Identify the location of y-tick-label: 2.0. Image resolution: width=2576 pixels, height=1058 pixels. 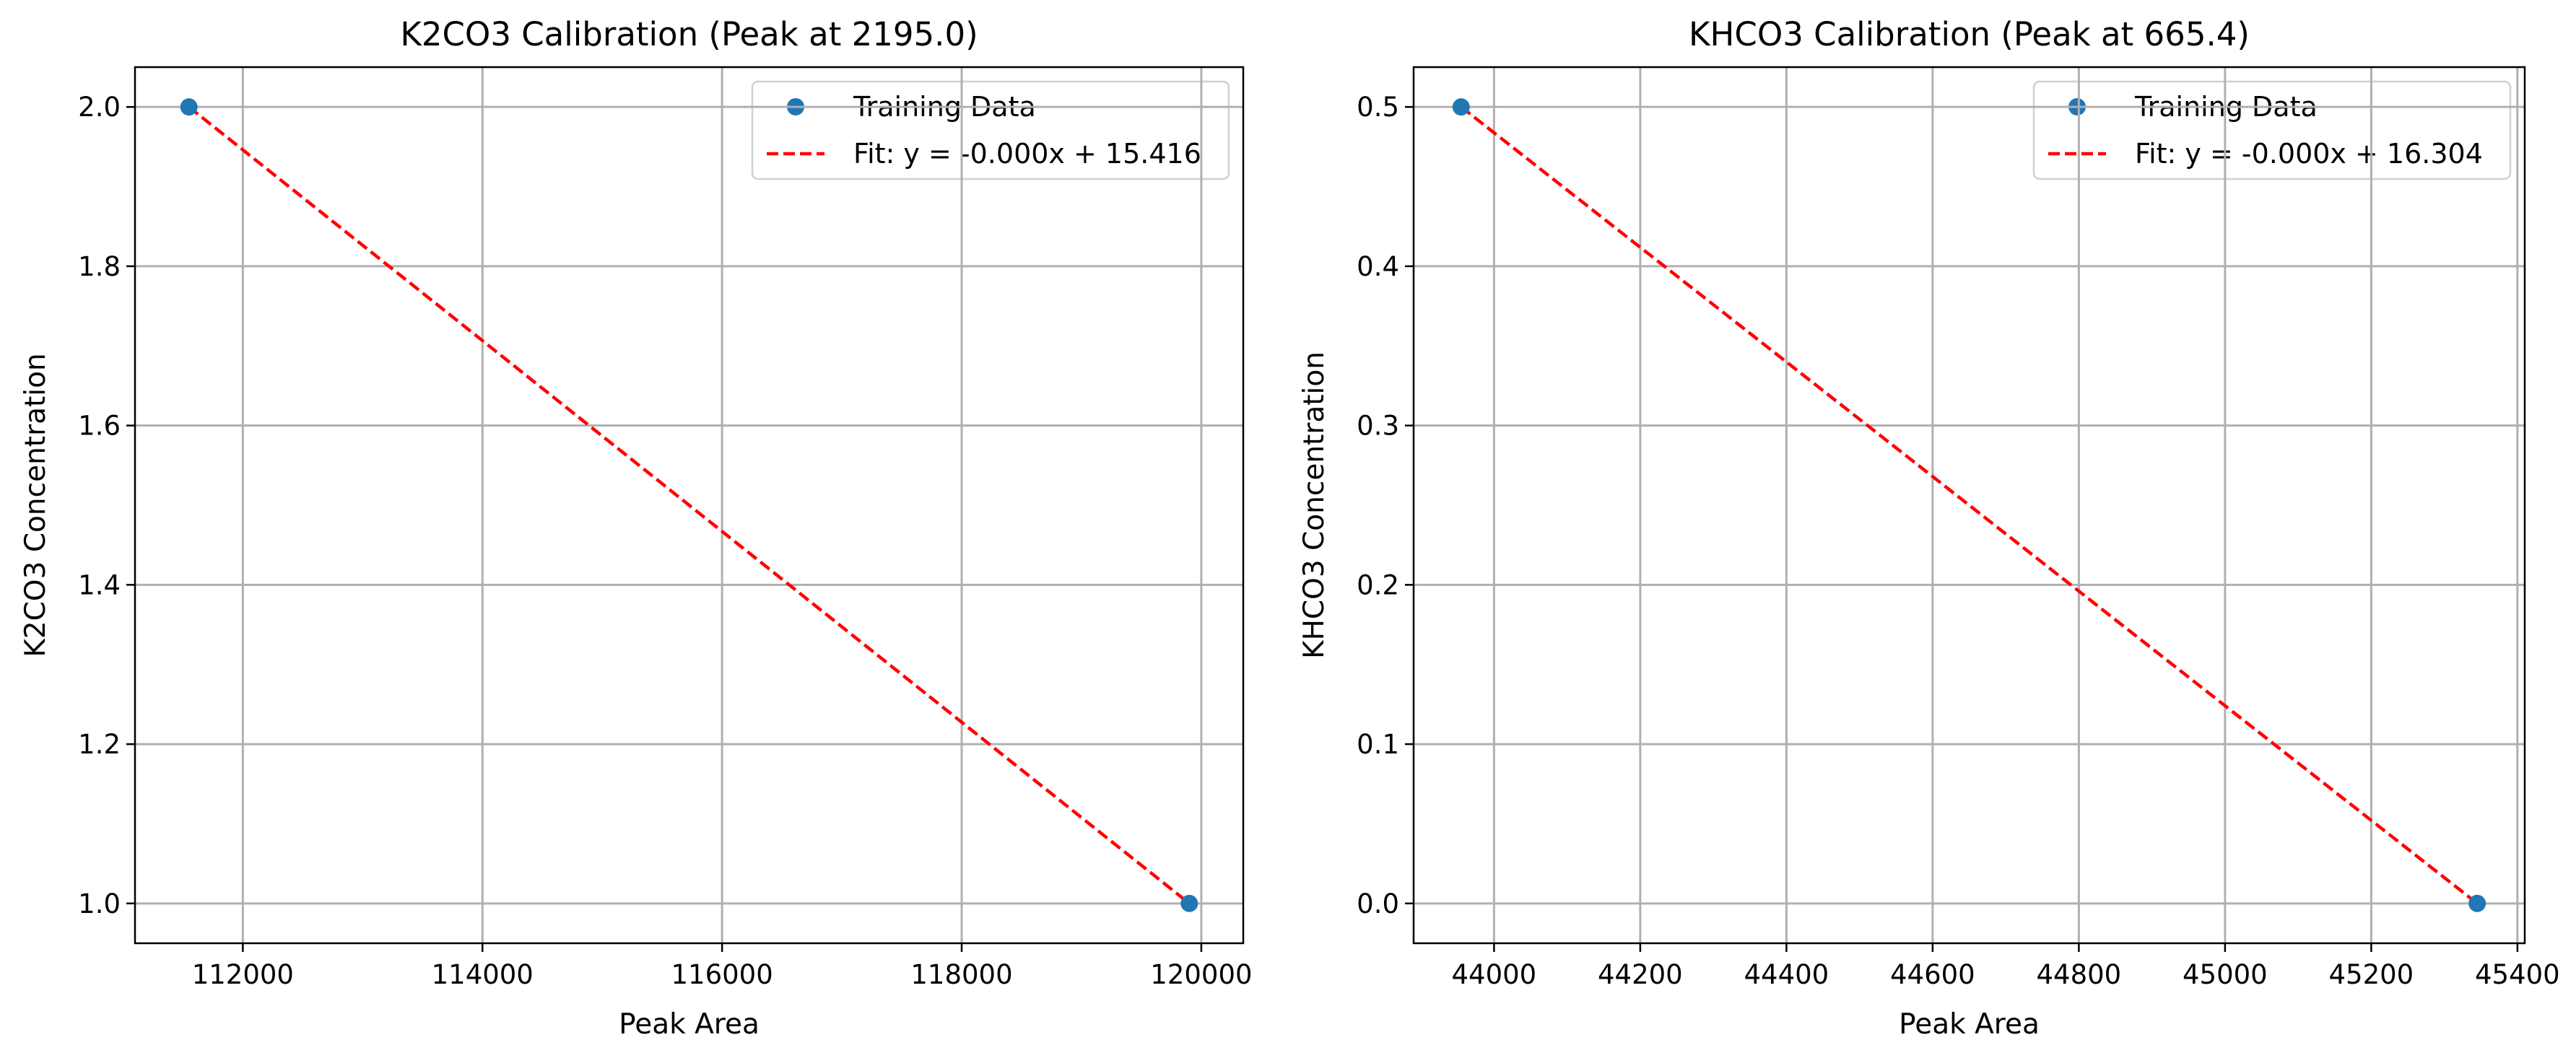
(99, 107).